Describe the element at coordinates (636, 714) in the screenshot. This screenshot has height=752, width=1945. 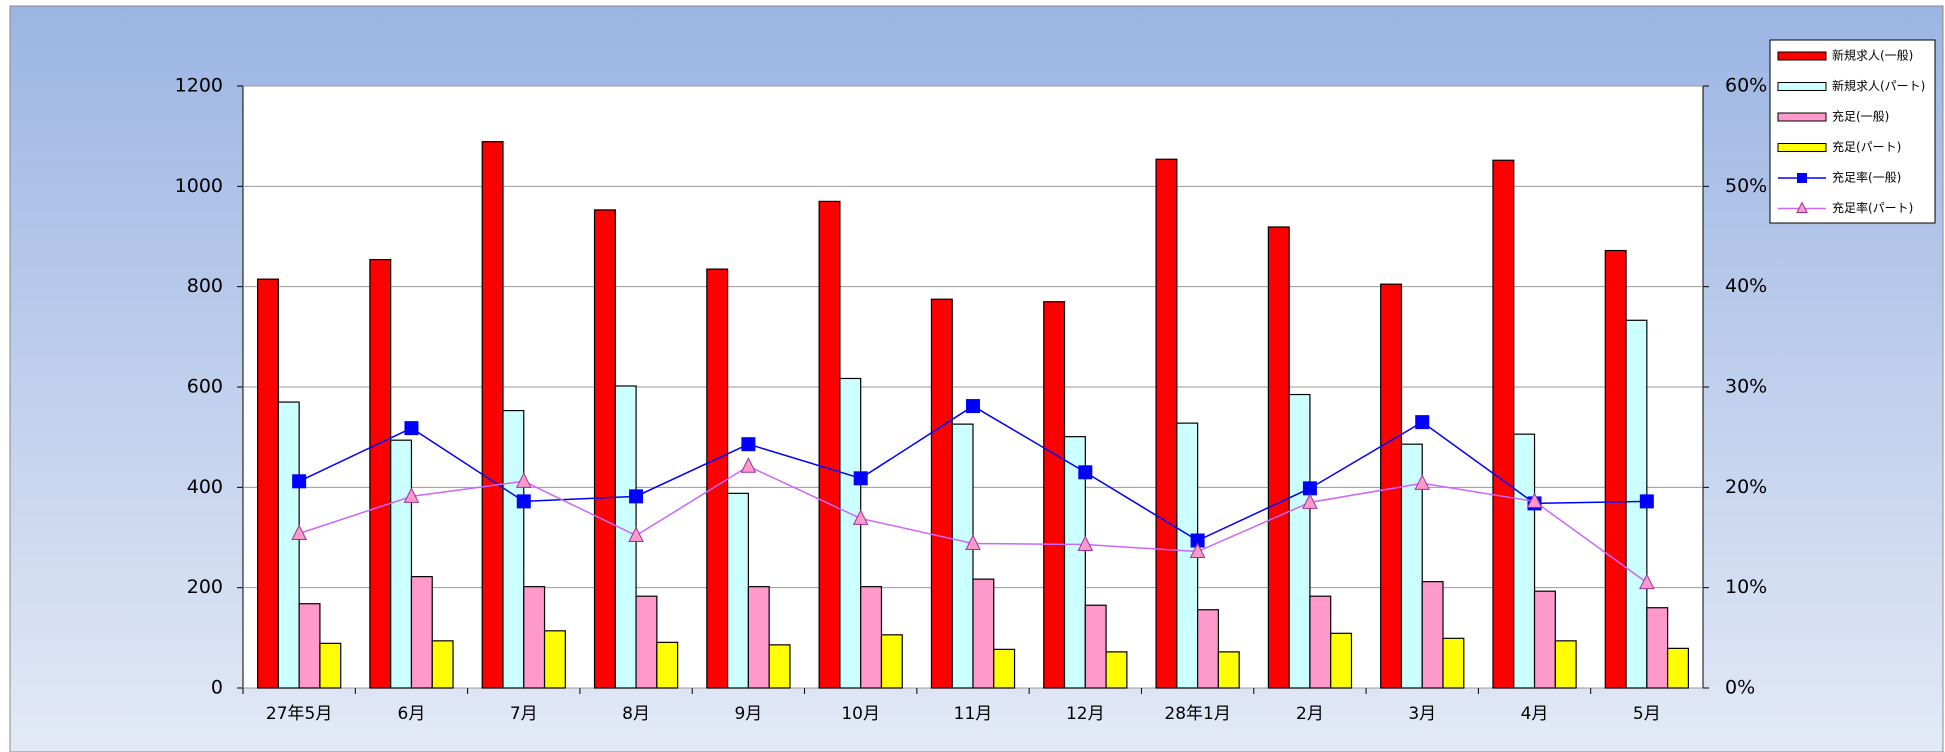
I see `x-tick-label: 8月` at that location.